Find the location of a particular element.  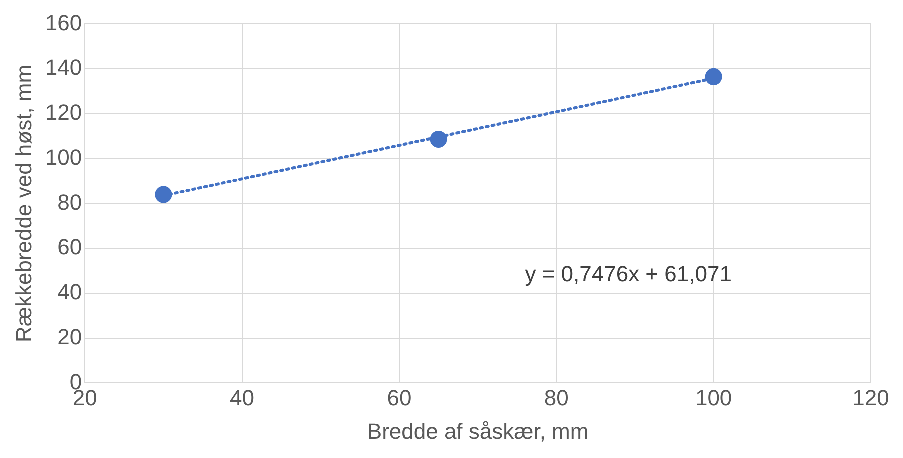

y-tick-label: 160 is located at coordinates (63, 23).